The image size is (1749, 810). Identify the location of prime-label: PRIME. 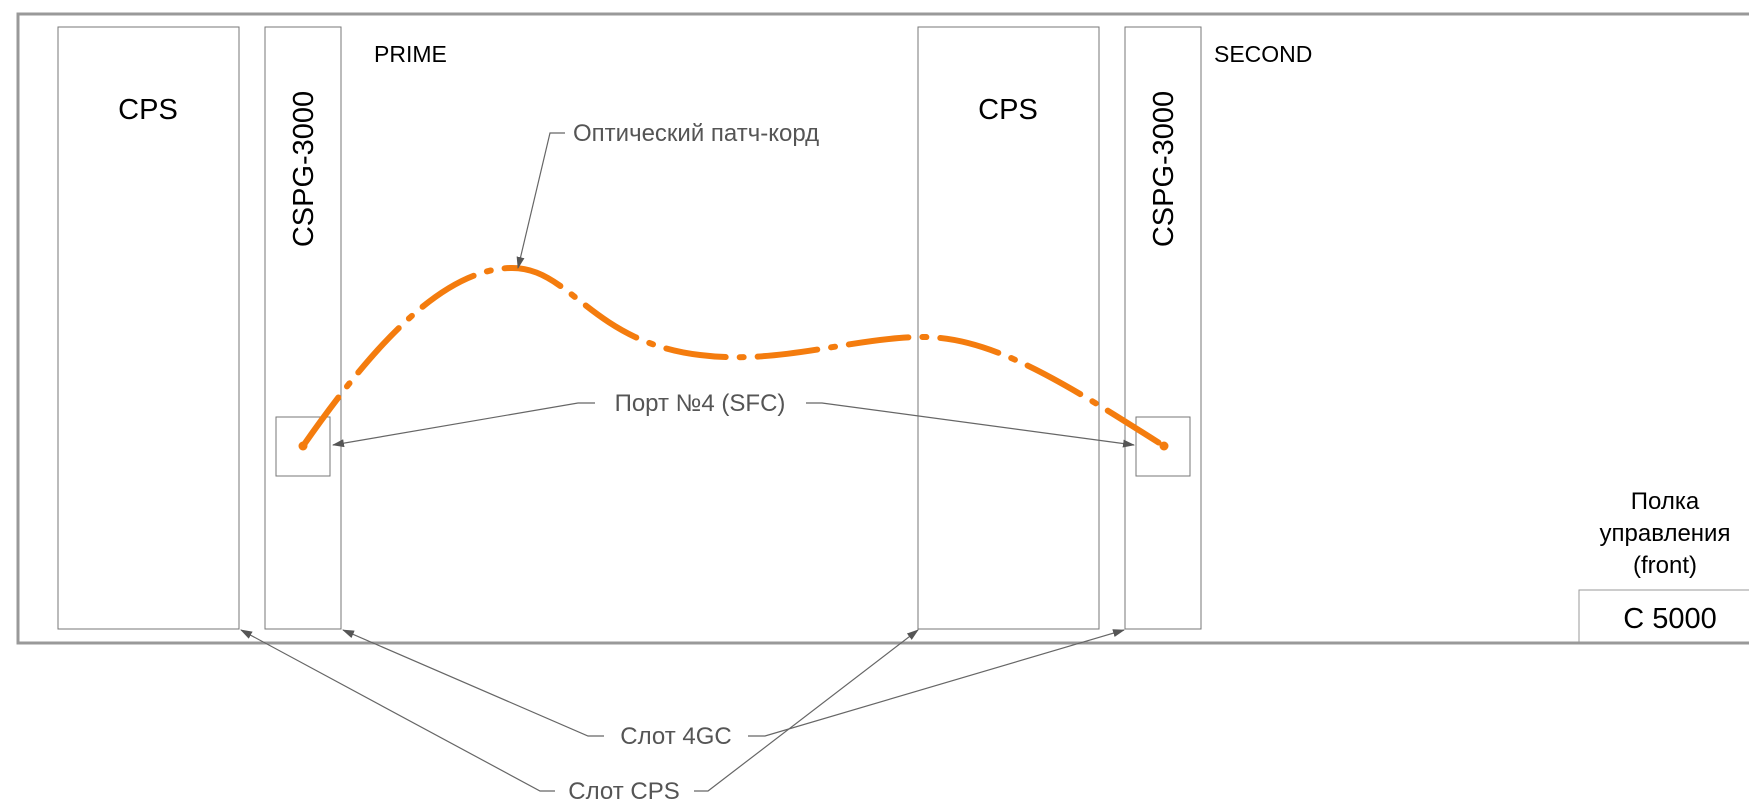
(410, 54).